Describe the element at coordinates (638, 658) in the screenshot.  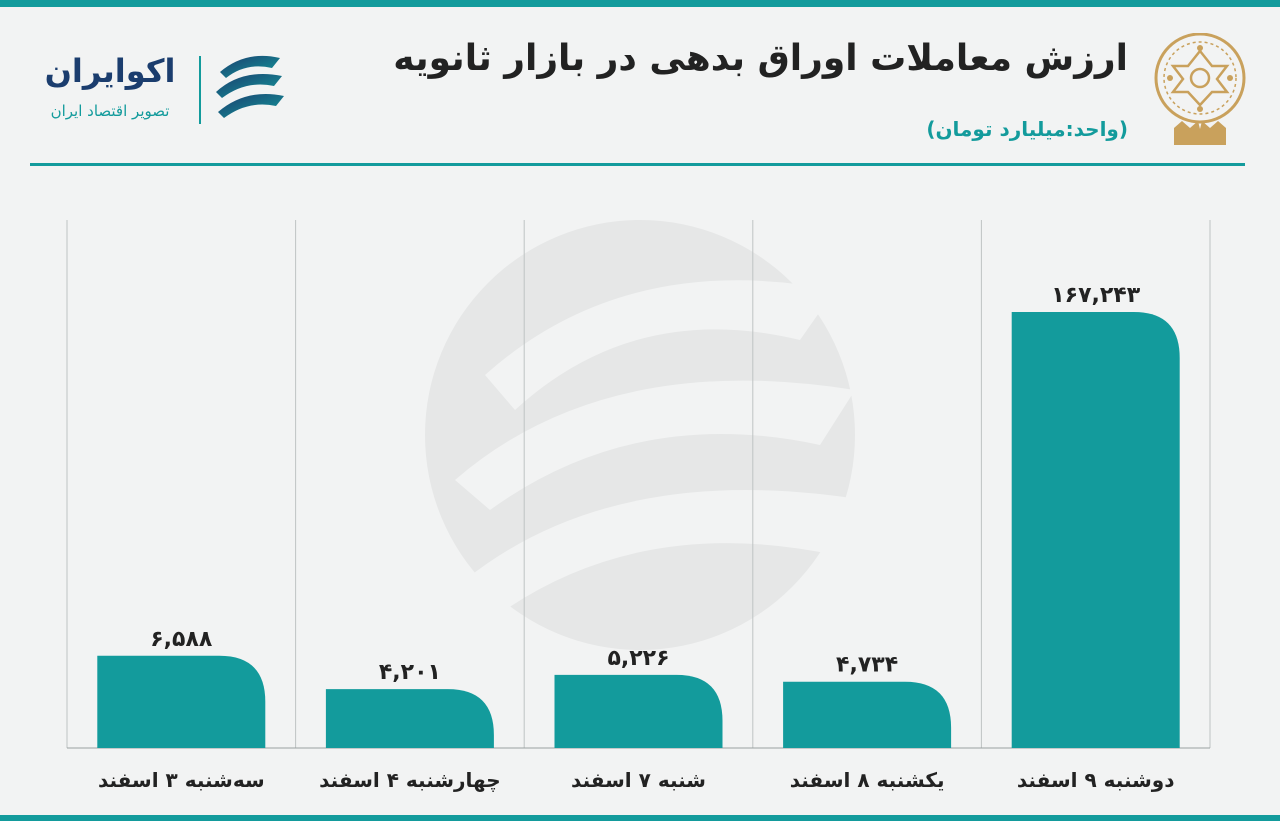
I see `bar-value-label: ۵,۲۲۶` at that location.